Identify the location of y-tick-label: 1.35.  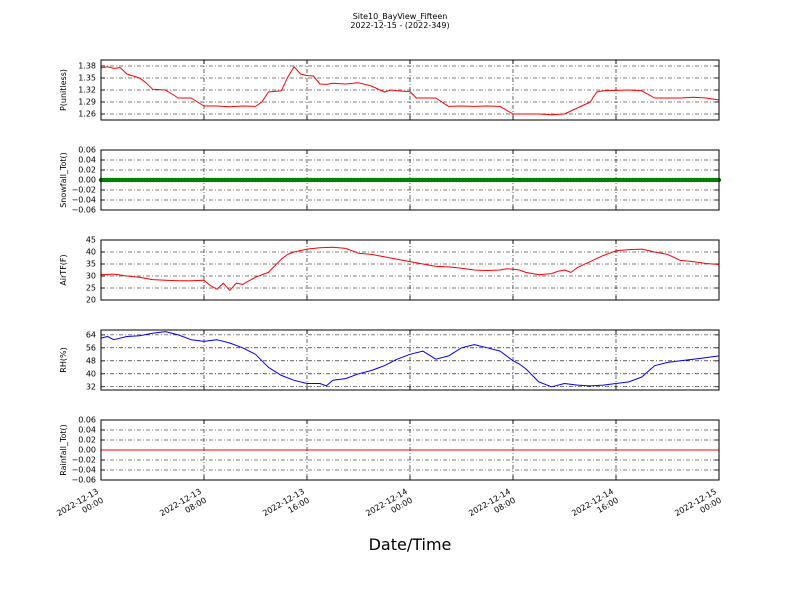
(87, 78).